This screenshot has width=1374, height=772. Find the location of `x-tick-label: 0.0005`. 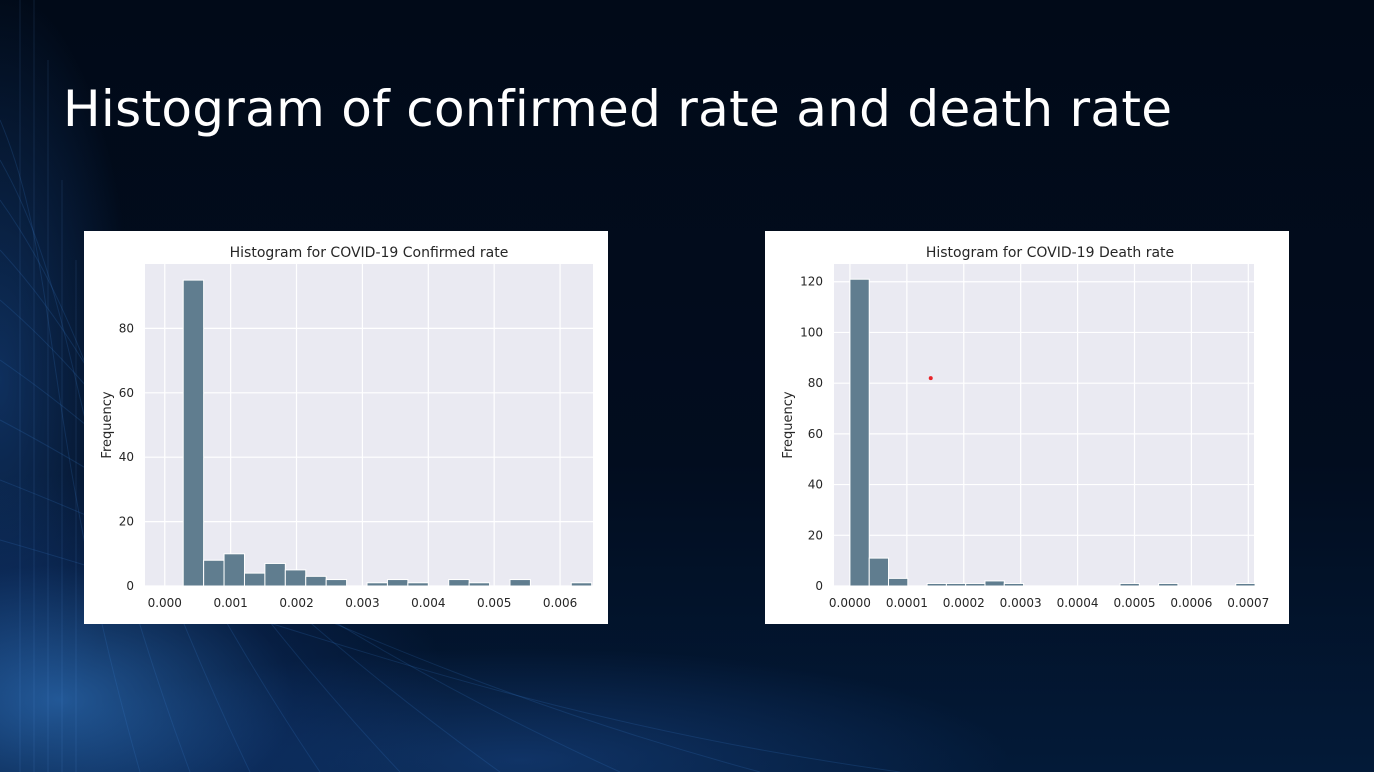

x-tick-label: 0.0005 is located at coordinates (1134, 603).